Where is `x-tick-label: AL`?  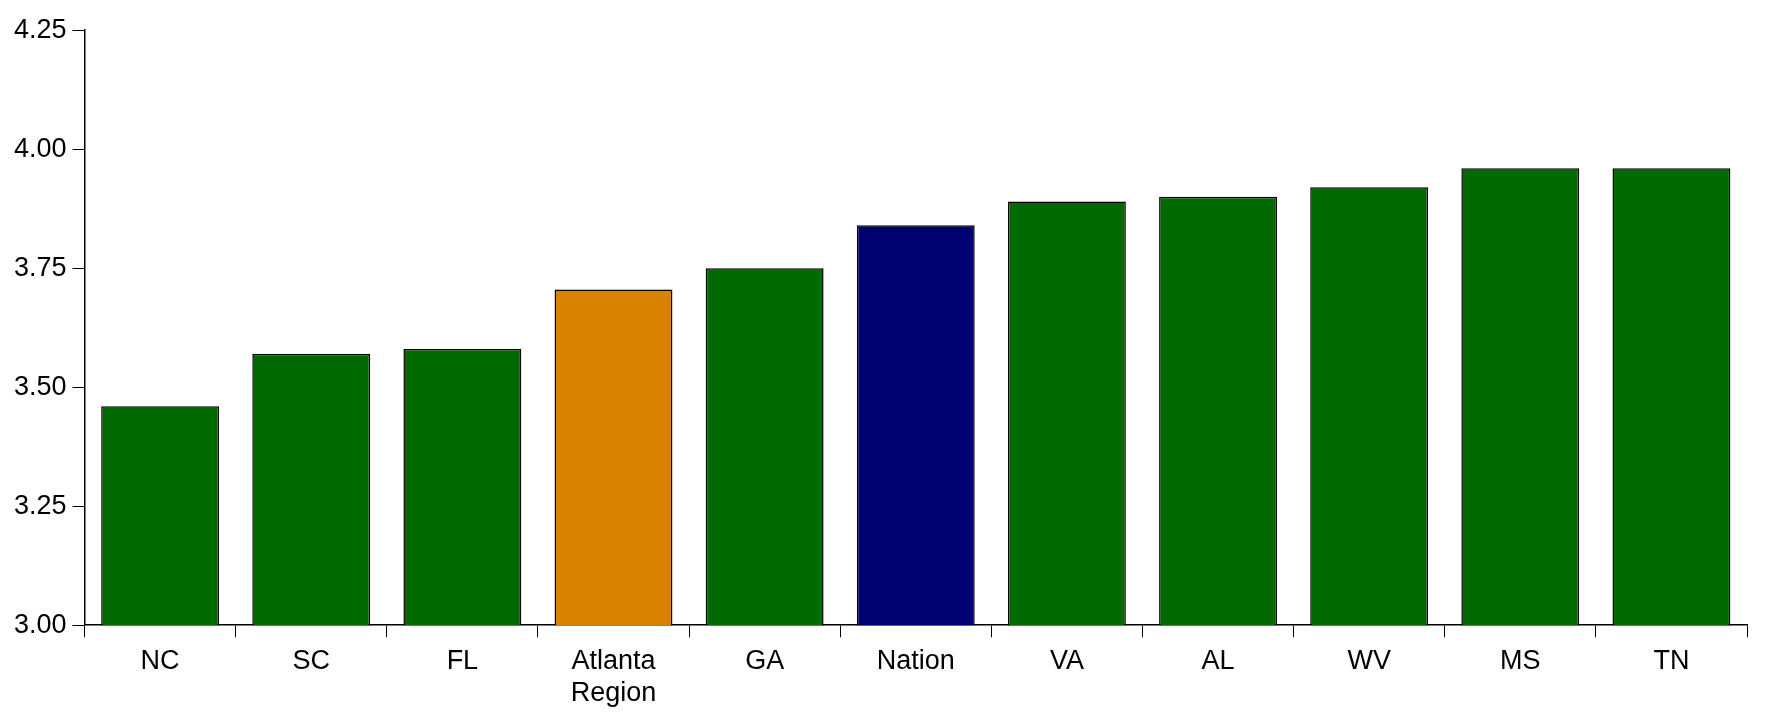
x-tick-label: AL is located at coordinates (1218, 659).